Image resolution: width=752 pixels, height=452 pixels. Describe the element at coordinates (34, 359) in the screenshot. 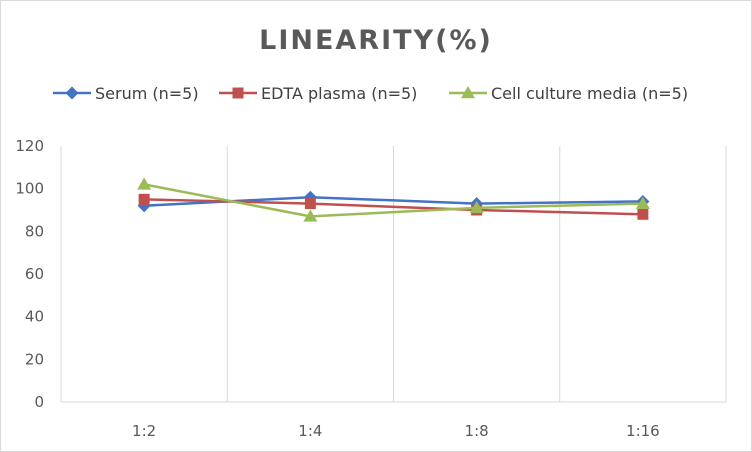

I see `y-tick-label: 20` at that location.